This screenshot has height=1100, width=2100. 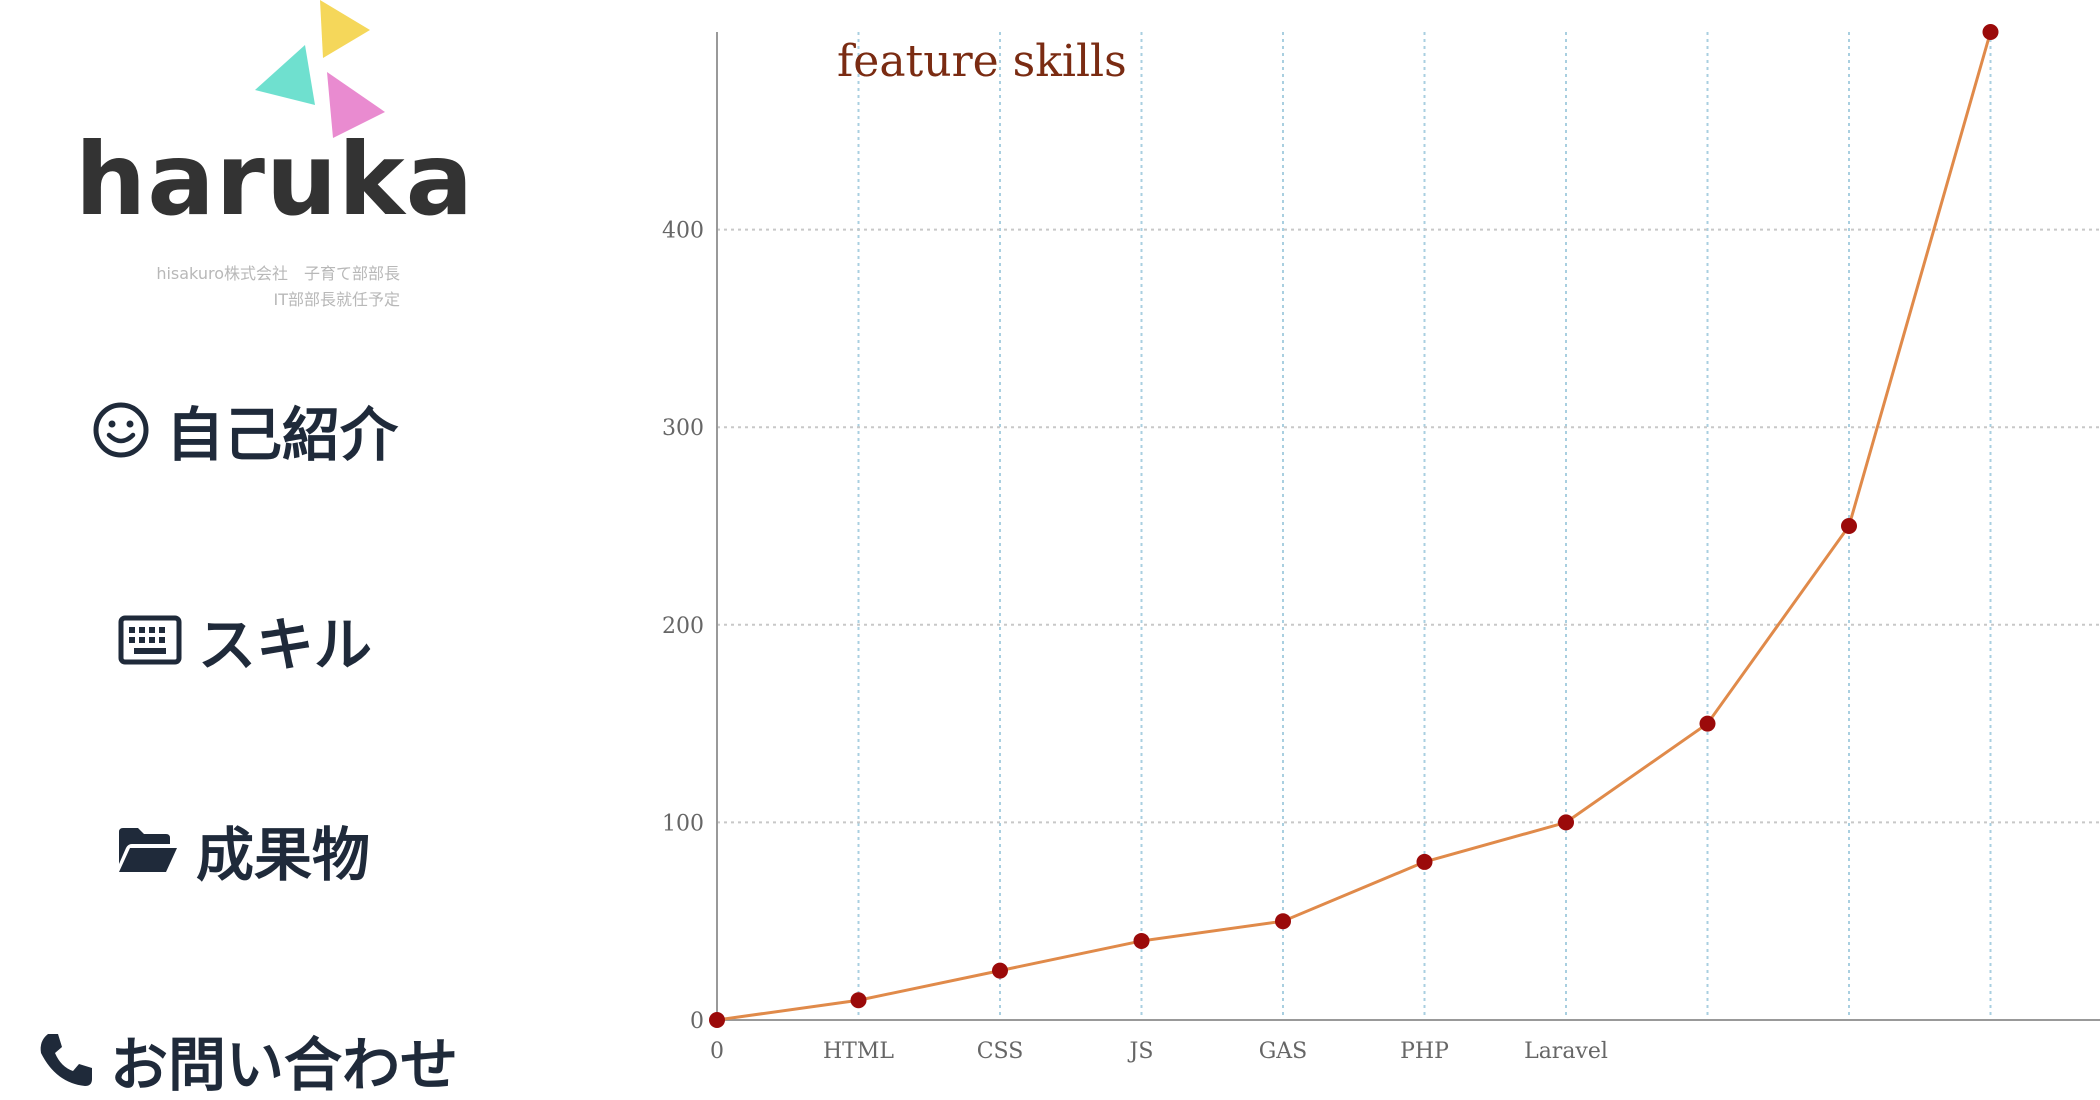 I want to click on x-tick-label: HTML, so click(x=858, y=1051).